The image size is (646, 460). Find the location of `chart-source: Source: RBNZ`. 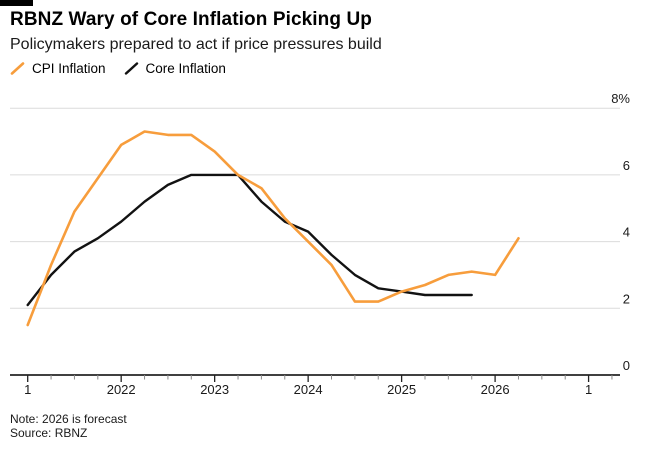

chart-source: Source: RBNZ is located at coordinates (49, 433).